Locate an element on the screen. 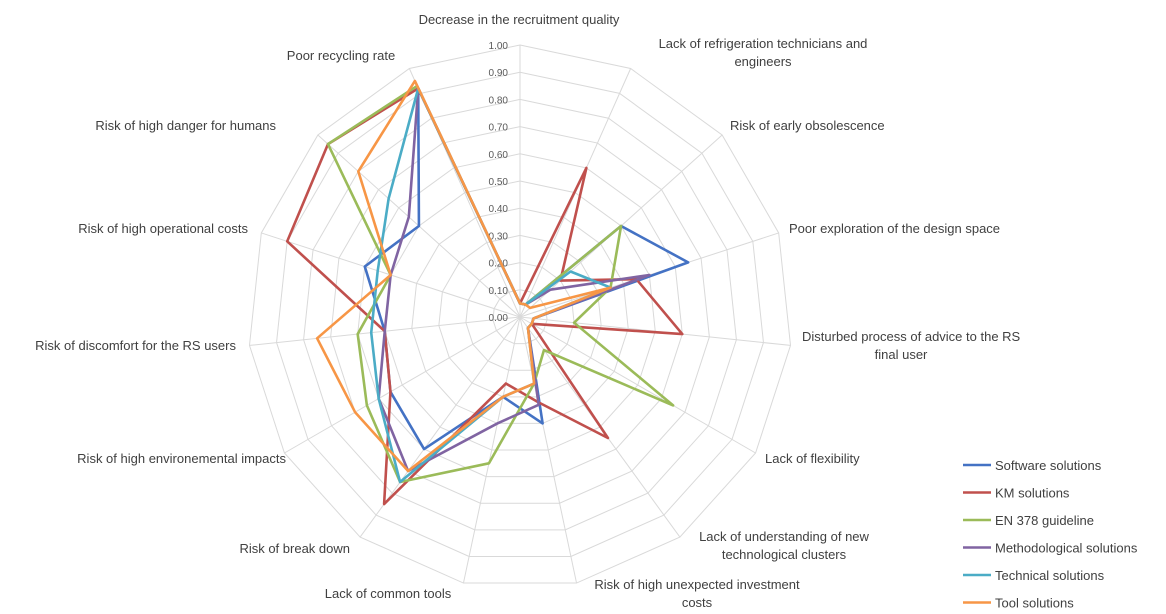  axis-label: Risk of break down is located at coordinates (294, 548).